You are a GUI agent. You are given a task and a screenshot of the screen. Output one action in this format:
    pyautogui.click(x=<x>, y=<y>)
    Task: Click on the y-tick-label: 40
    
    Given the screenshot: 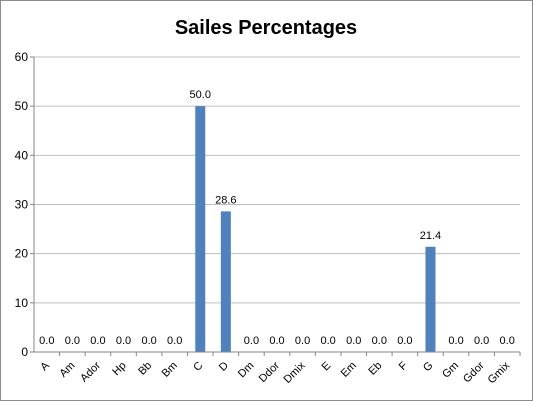 What is the action you would take?
    pyautogui.click(x=22, y=155)
    